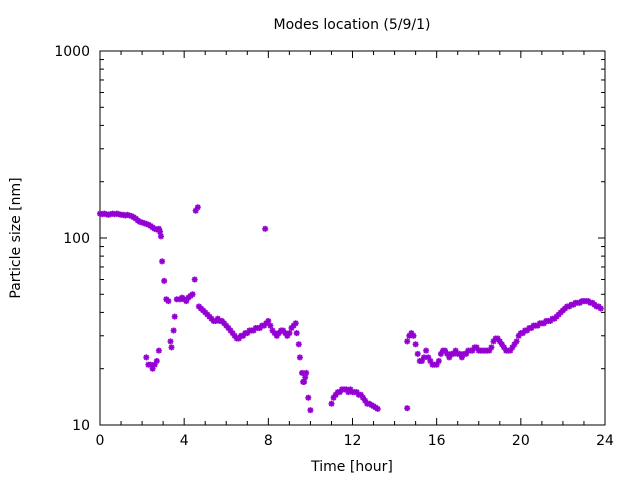 The width and height of the screenshot is (640, 480). I want to click on y-tick-label: 10, so click(81, 426).